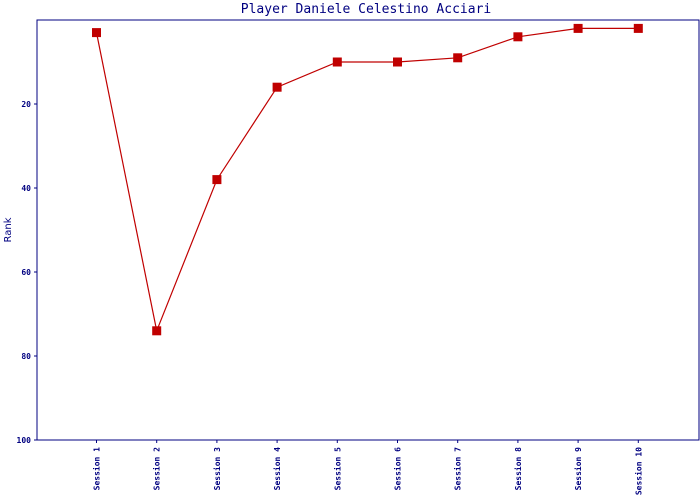 This screenshot has width=700, height=500. What do you see at coordinates (458, 469) in the screenshot?
I see `x-tick-label: Session 7` at bounding box center [458, 469].